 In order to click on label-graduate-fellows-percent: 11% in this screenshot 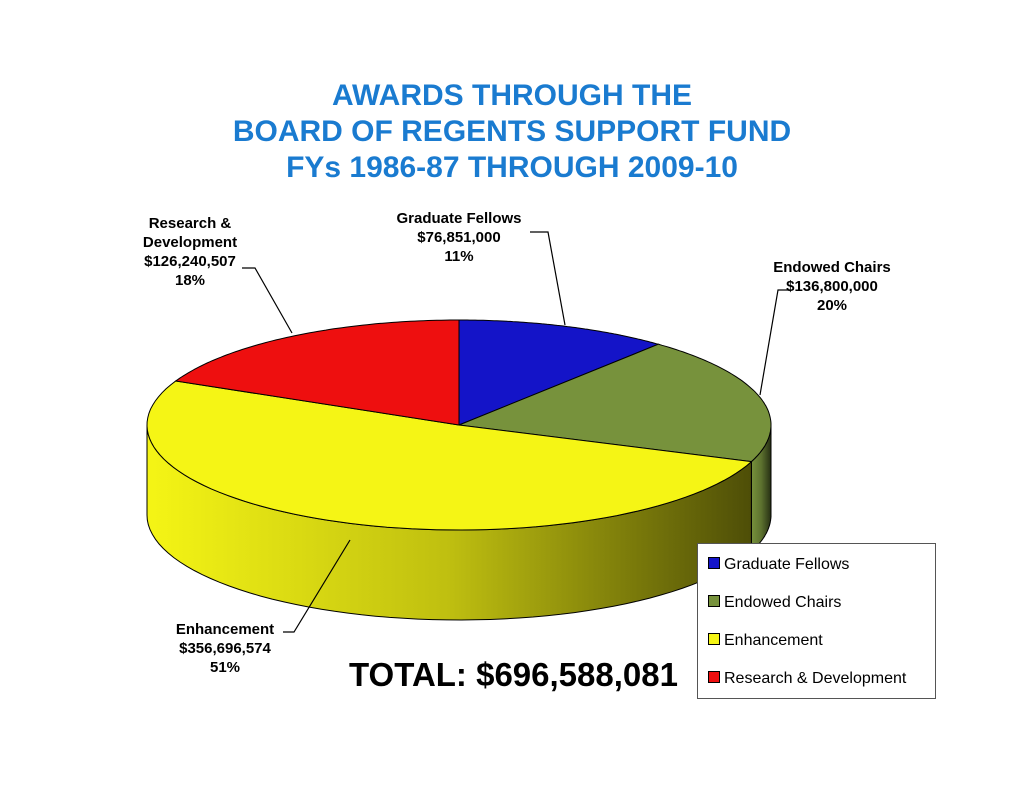, I will do `click(459, 256)`.